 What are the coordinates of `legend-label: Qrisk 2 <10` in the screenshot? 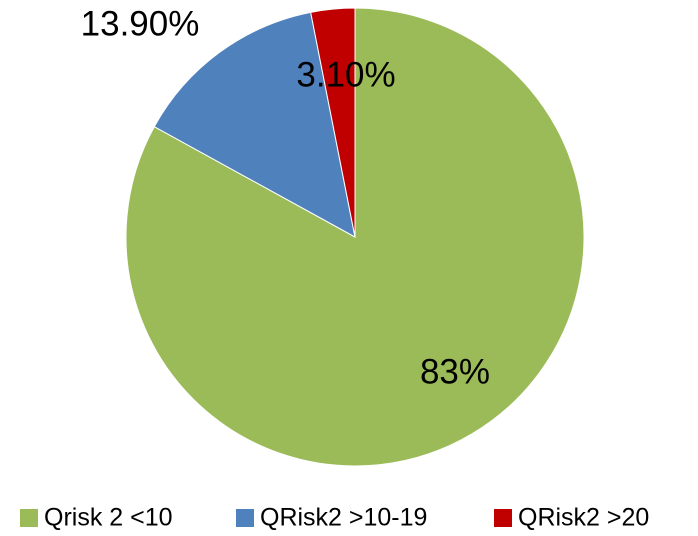 It's located at (108, 518).